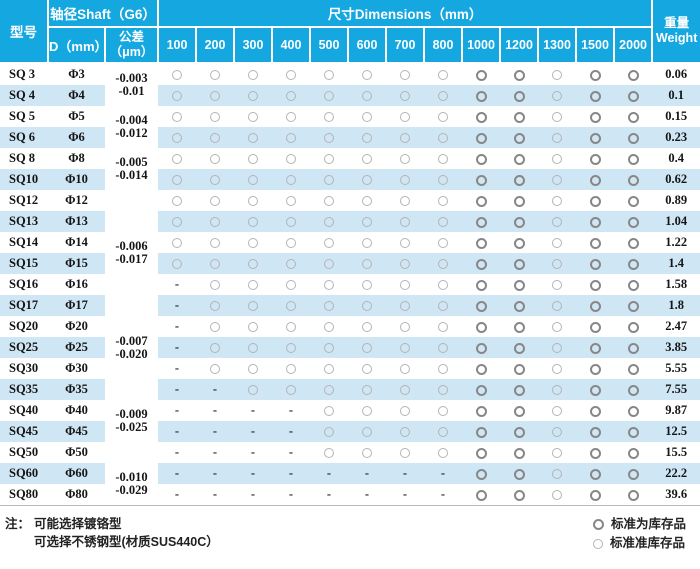  What do you see at coordinates (676, 74) in the screenshot?
I see `weight-cell: 0.06` at bounding box center [676, 74].